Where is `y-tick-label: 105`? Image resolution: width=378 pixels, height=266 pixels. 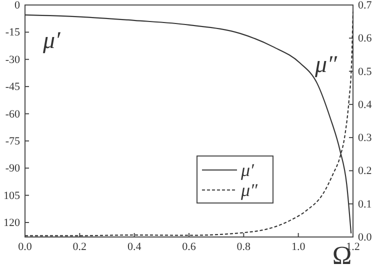 y-tick-label: 105 is located at coordinates (12, 196).